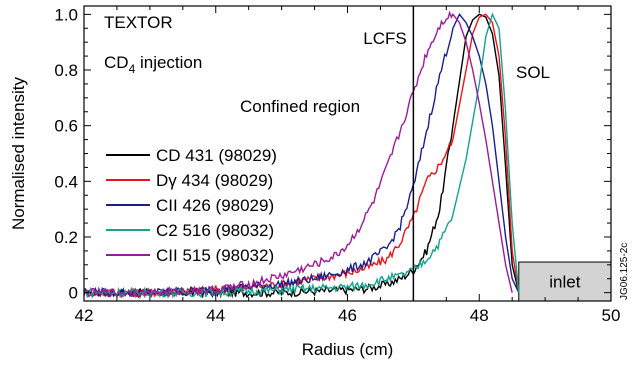 The image size is (633, 365). What do you see at coordinates (611, 315) in the screenshot?
I see `x-tick-label: 50` at bounding box center [611, 315].